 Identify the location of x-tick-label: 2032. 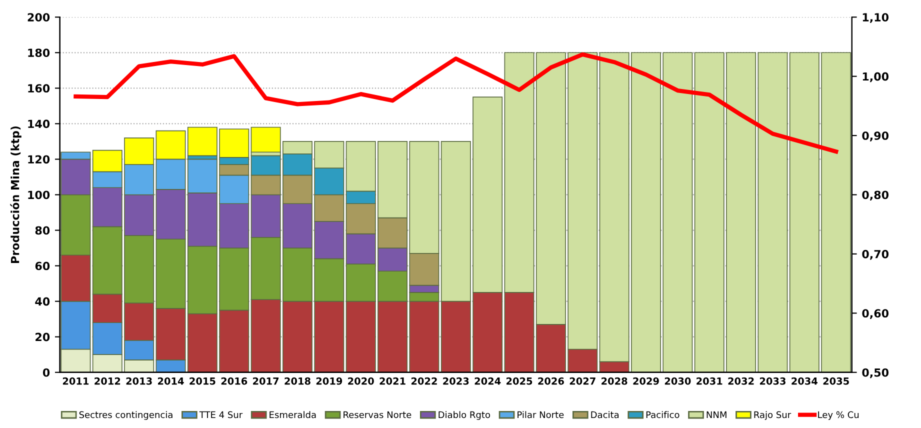
(741, 381).